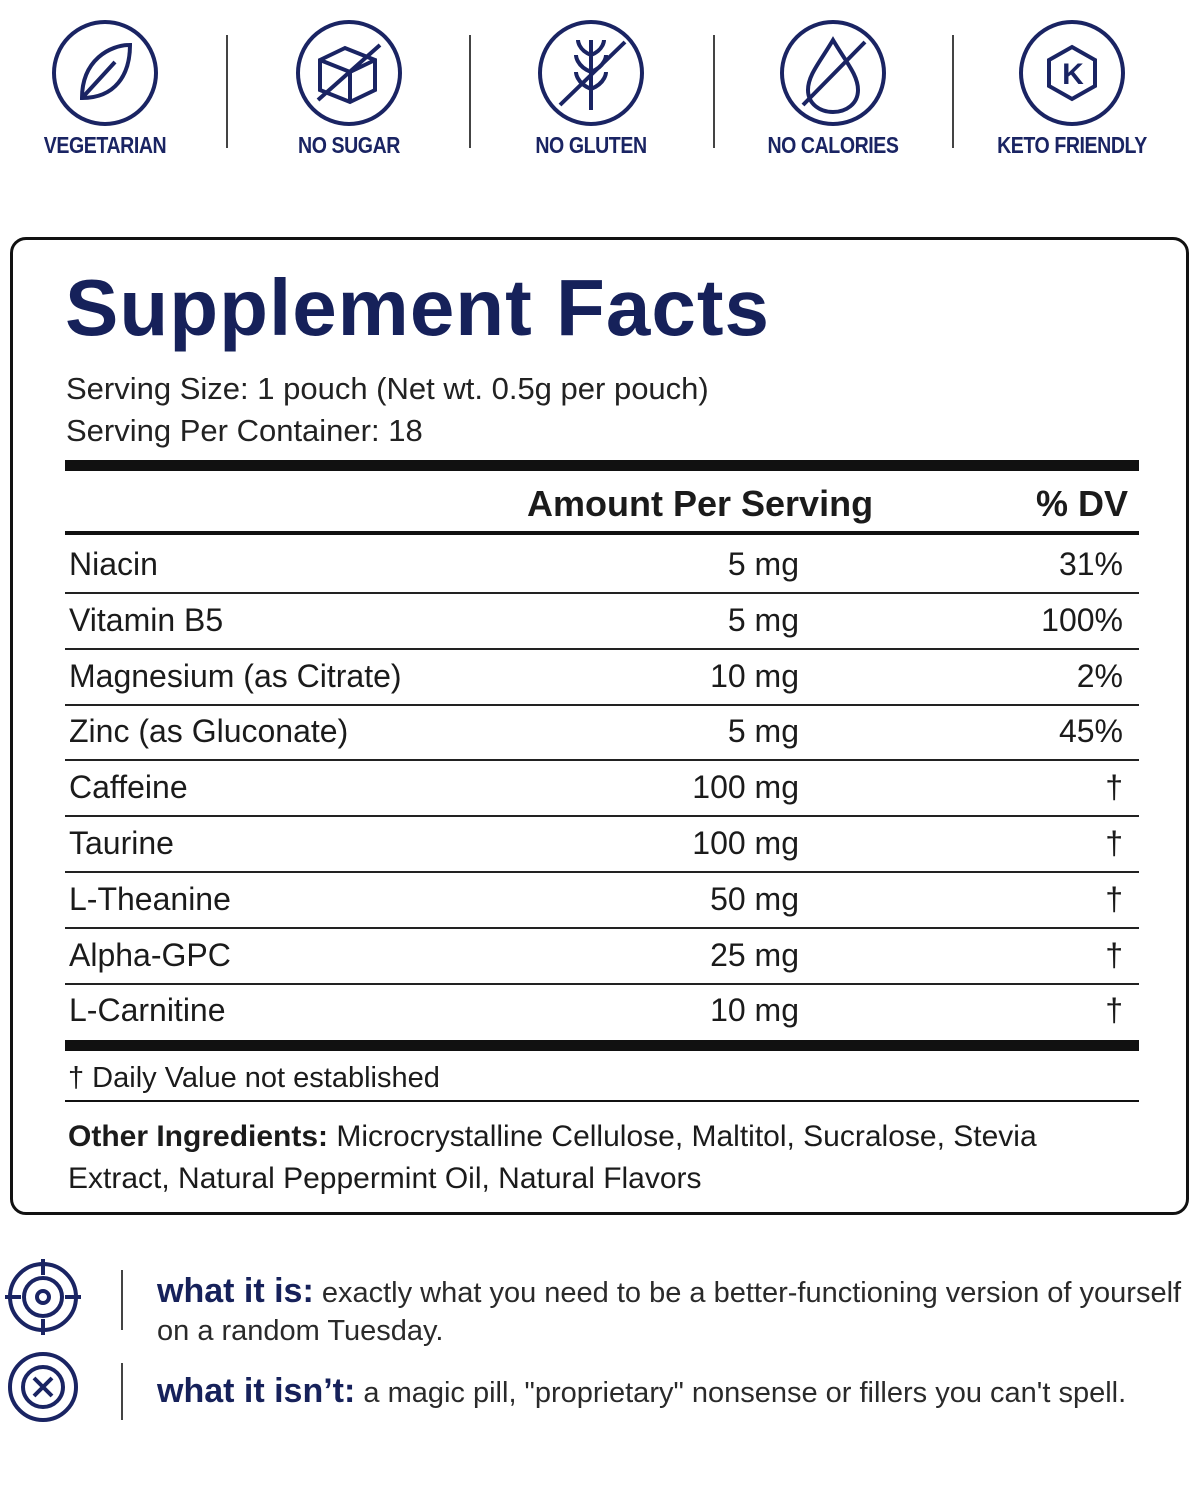 This screenshot has width=1200, height=1500. I want to click on facts-row: Taurine 100 mg †, so click(602, 845).